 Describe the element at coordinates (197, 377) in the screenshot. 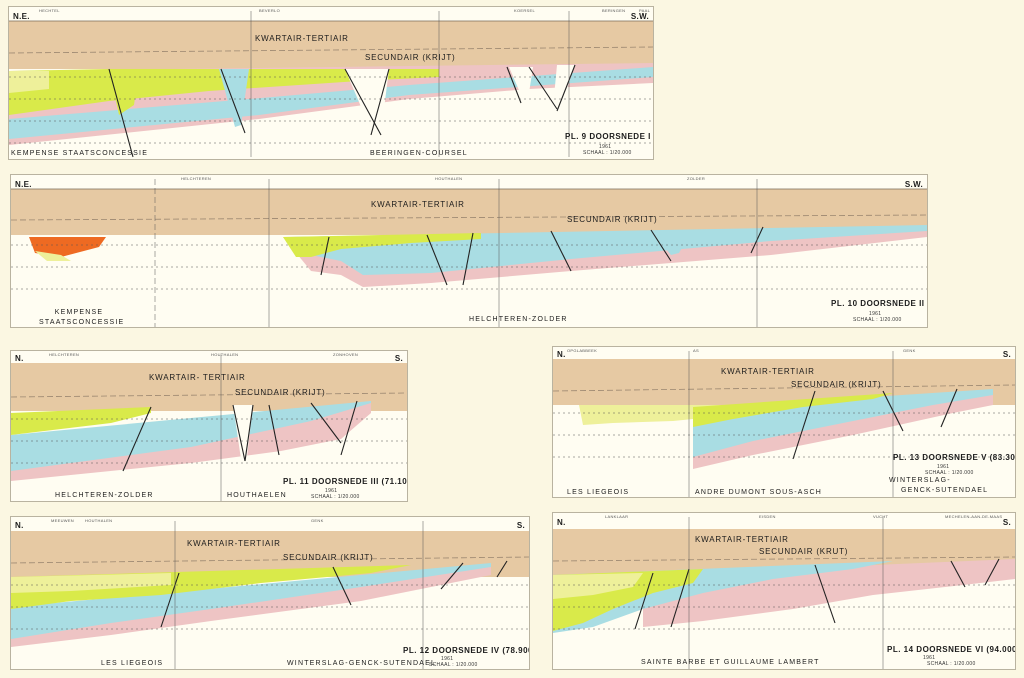

I see `band-label-upper: KWARTAIR- TERTIAIR` at that location.